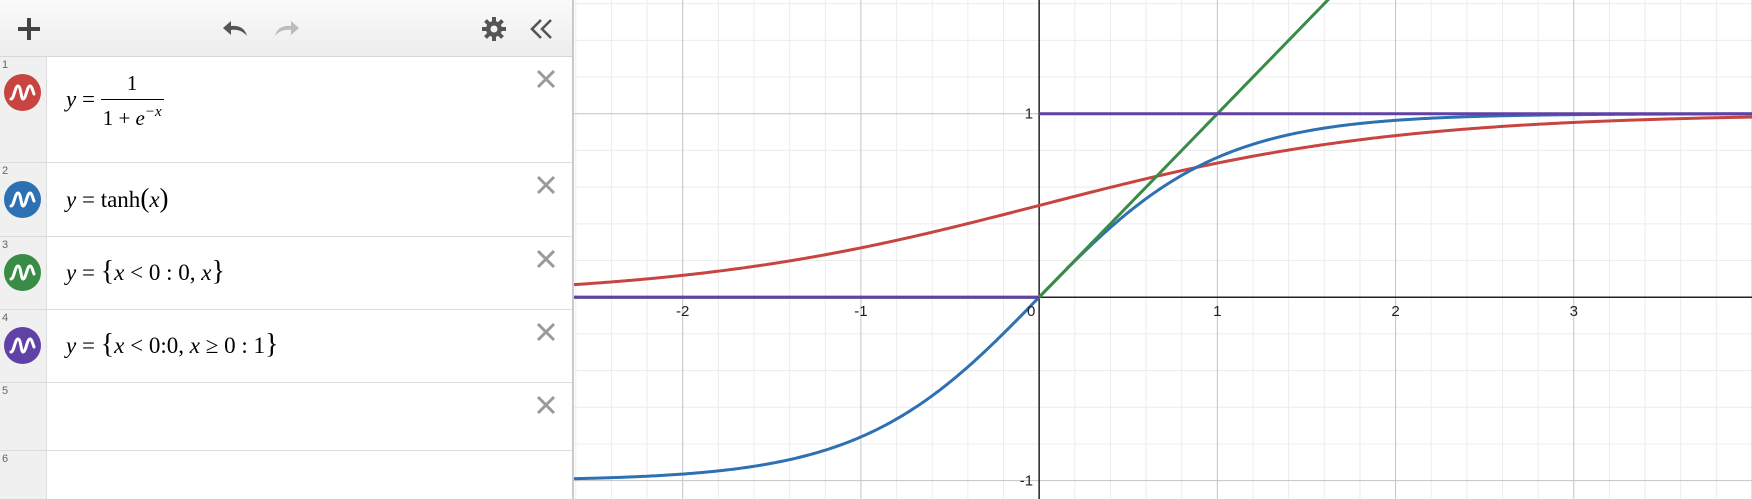 This screenshot has height=499, width=1752. Describe the element at coordinates (286, 110) in the screenshot. I see `expression-row-1: 1 y = 1 1 + e−x` at that location.